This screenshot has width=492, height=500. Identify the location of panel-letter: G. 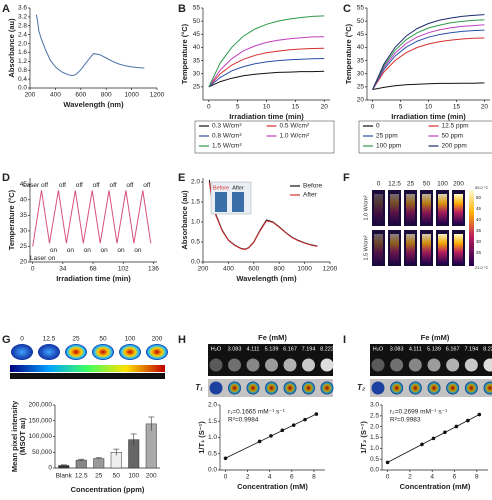
(6, 340).